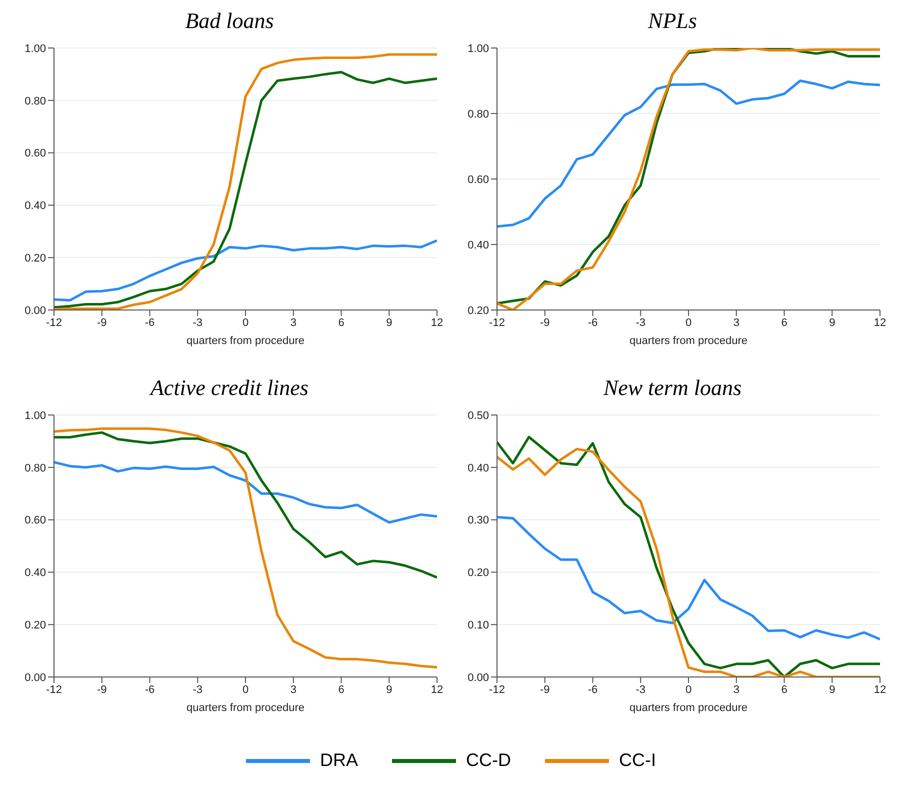  I want to click on chart-title: NPLs, so click(672, 21).